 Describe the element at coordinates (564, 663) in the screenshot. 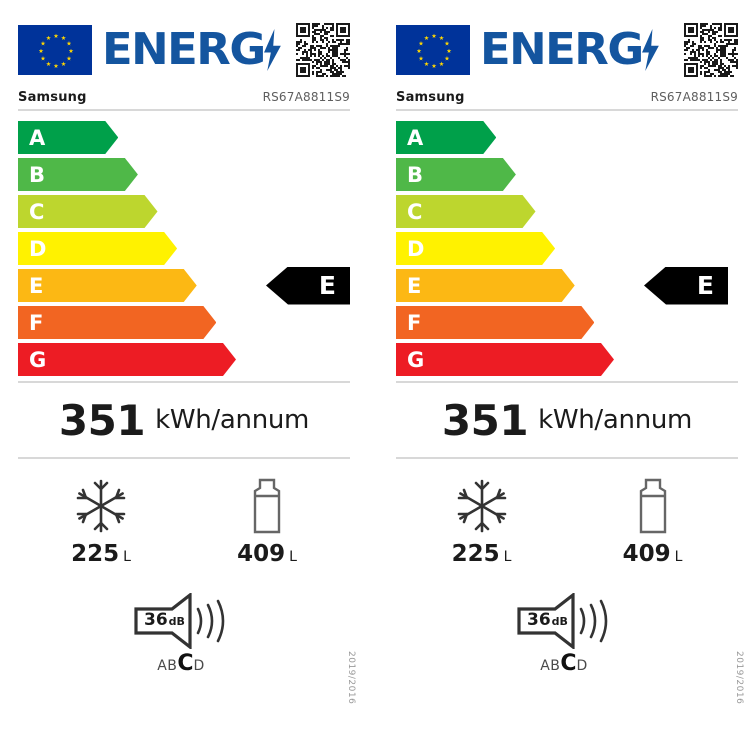

I see `noise-class-group: AB C D` at that location.